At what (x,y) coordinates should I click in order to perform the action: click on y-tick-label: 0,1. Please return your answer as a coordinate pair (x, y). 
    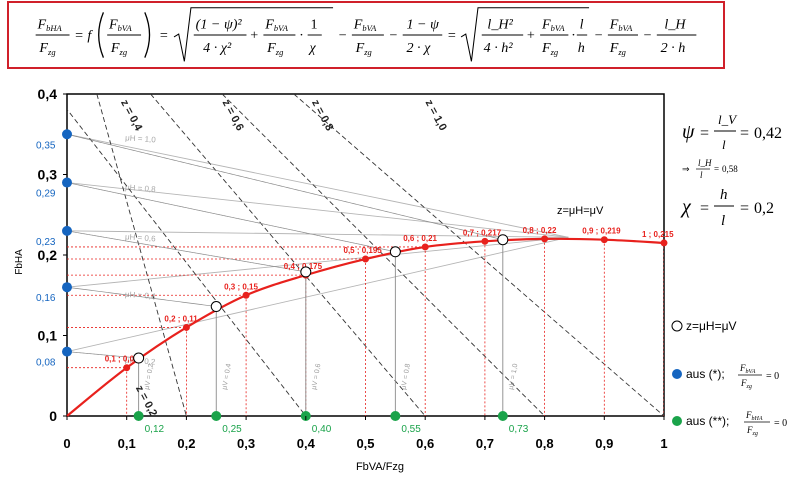
    Looking at the image, I should click on (48, 336).